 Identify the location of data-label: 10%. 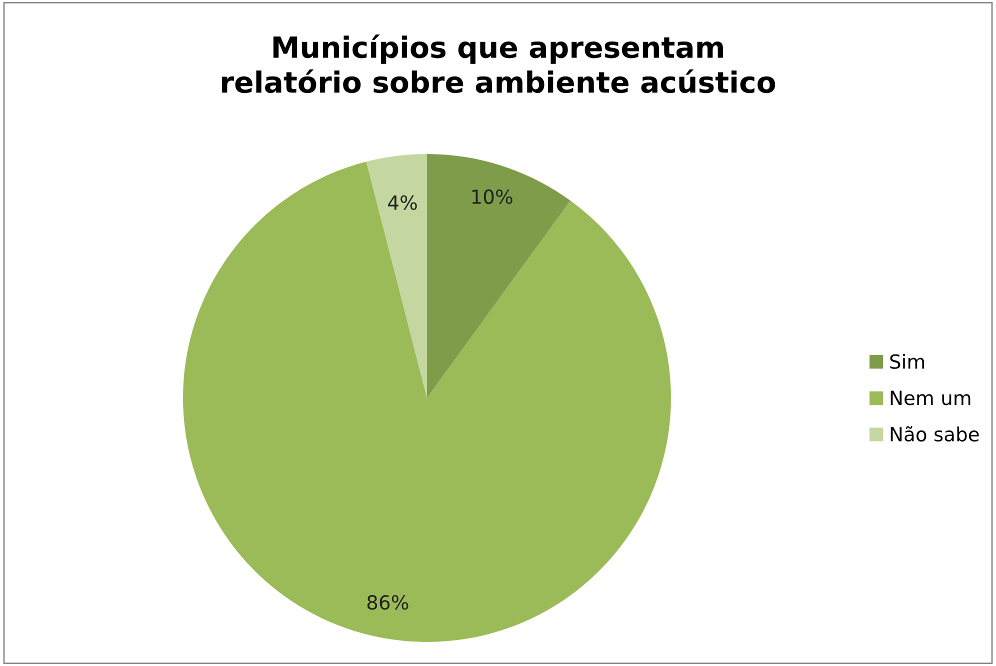
(492, 196).